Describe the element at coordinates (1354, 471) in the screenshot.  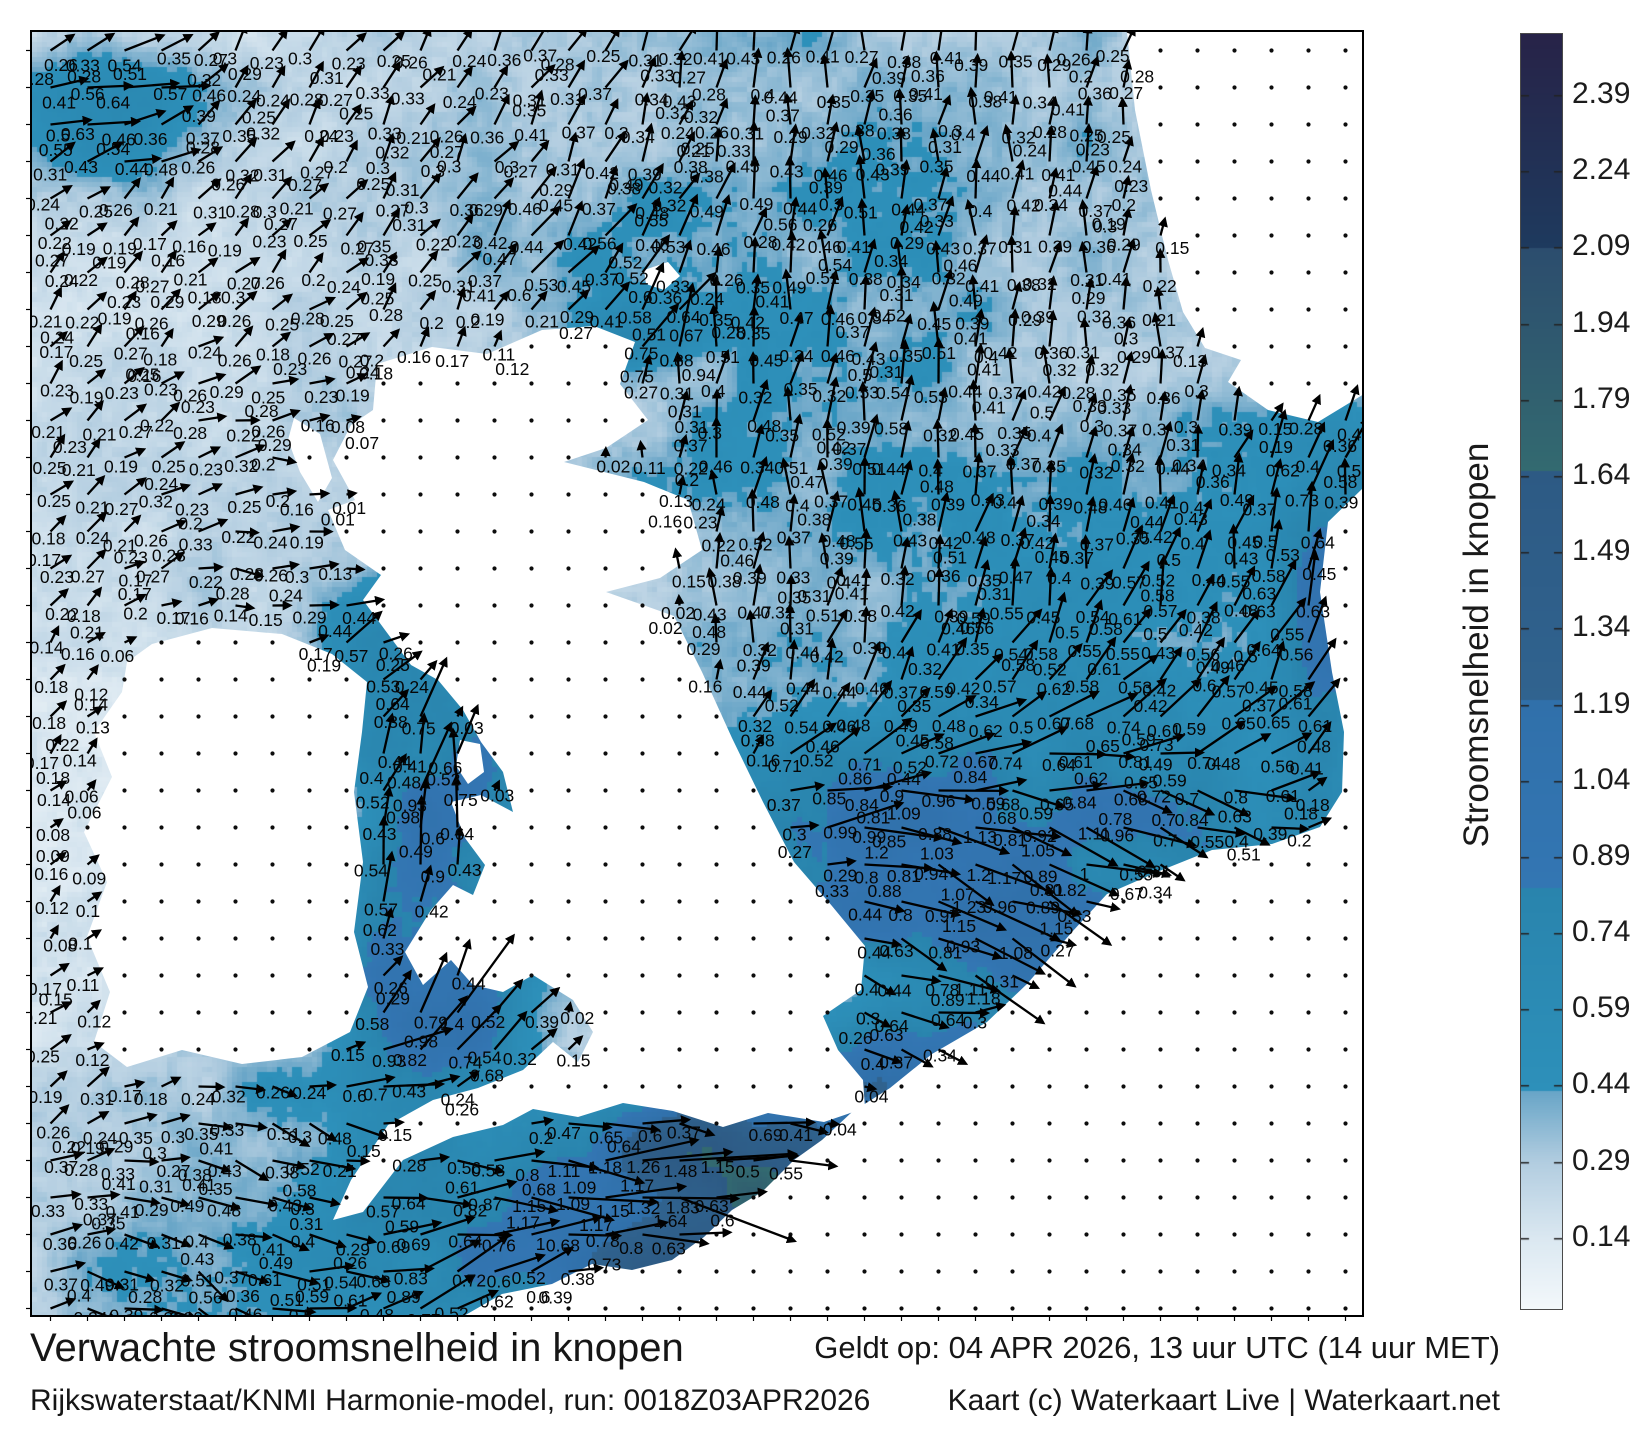
I see `current-value-label: 0.53` at that location.